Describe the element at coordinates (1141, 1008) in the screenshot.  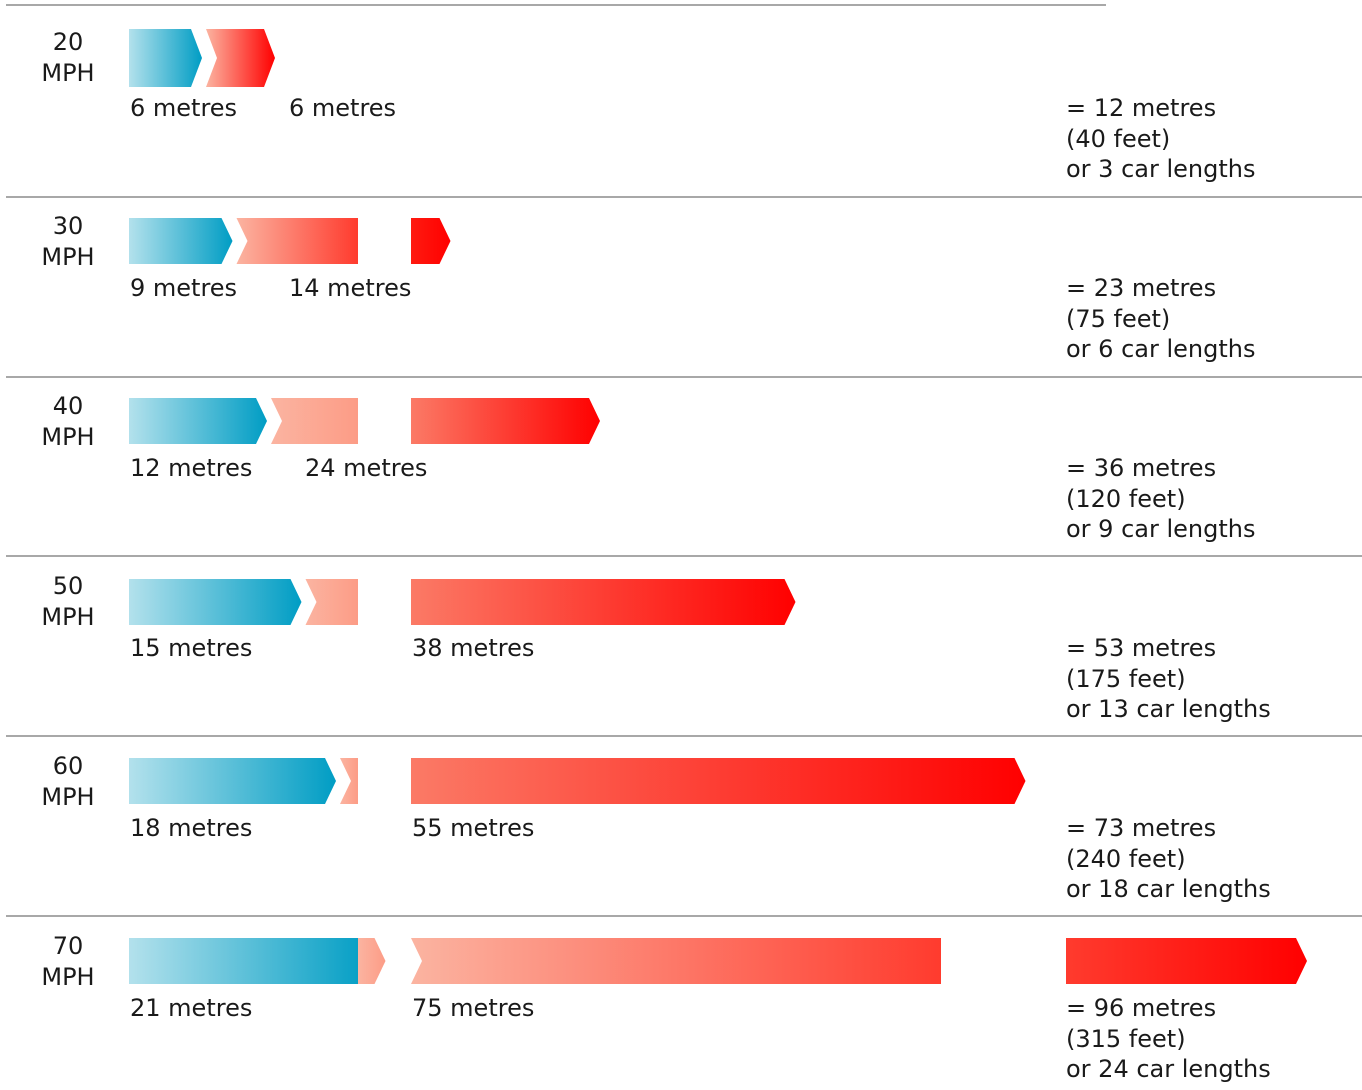
I see `total-metres: = 96 metres` at that location.